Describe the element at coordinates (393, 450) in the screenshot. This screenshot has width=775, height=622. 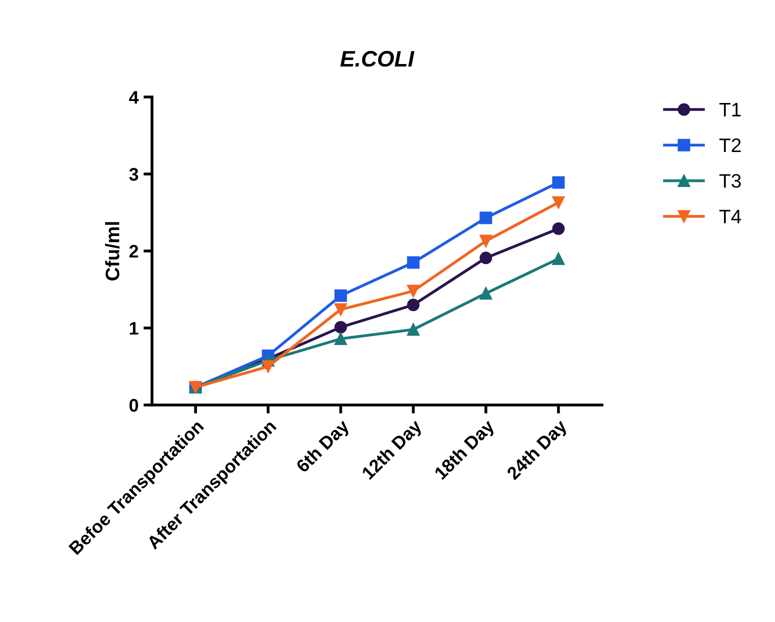
I see `x-tick-label: 12th Day` at that location.